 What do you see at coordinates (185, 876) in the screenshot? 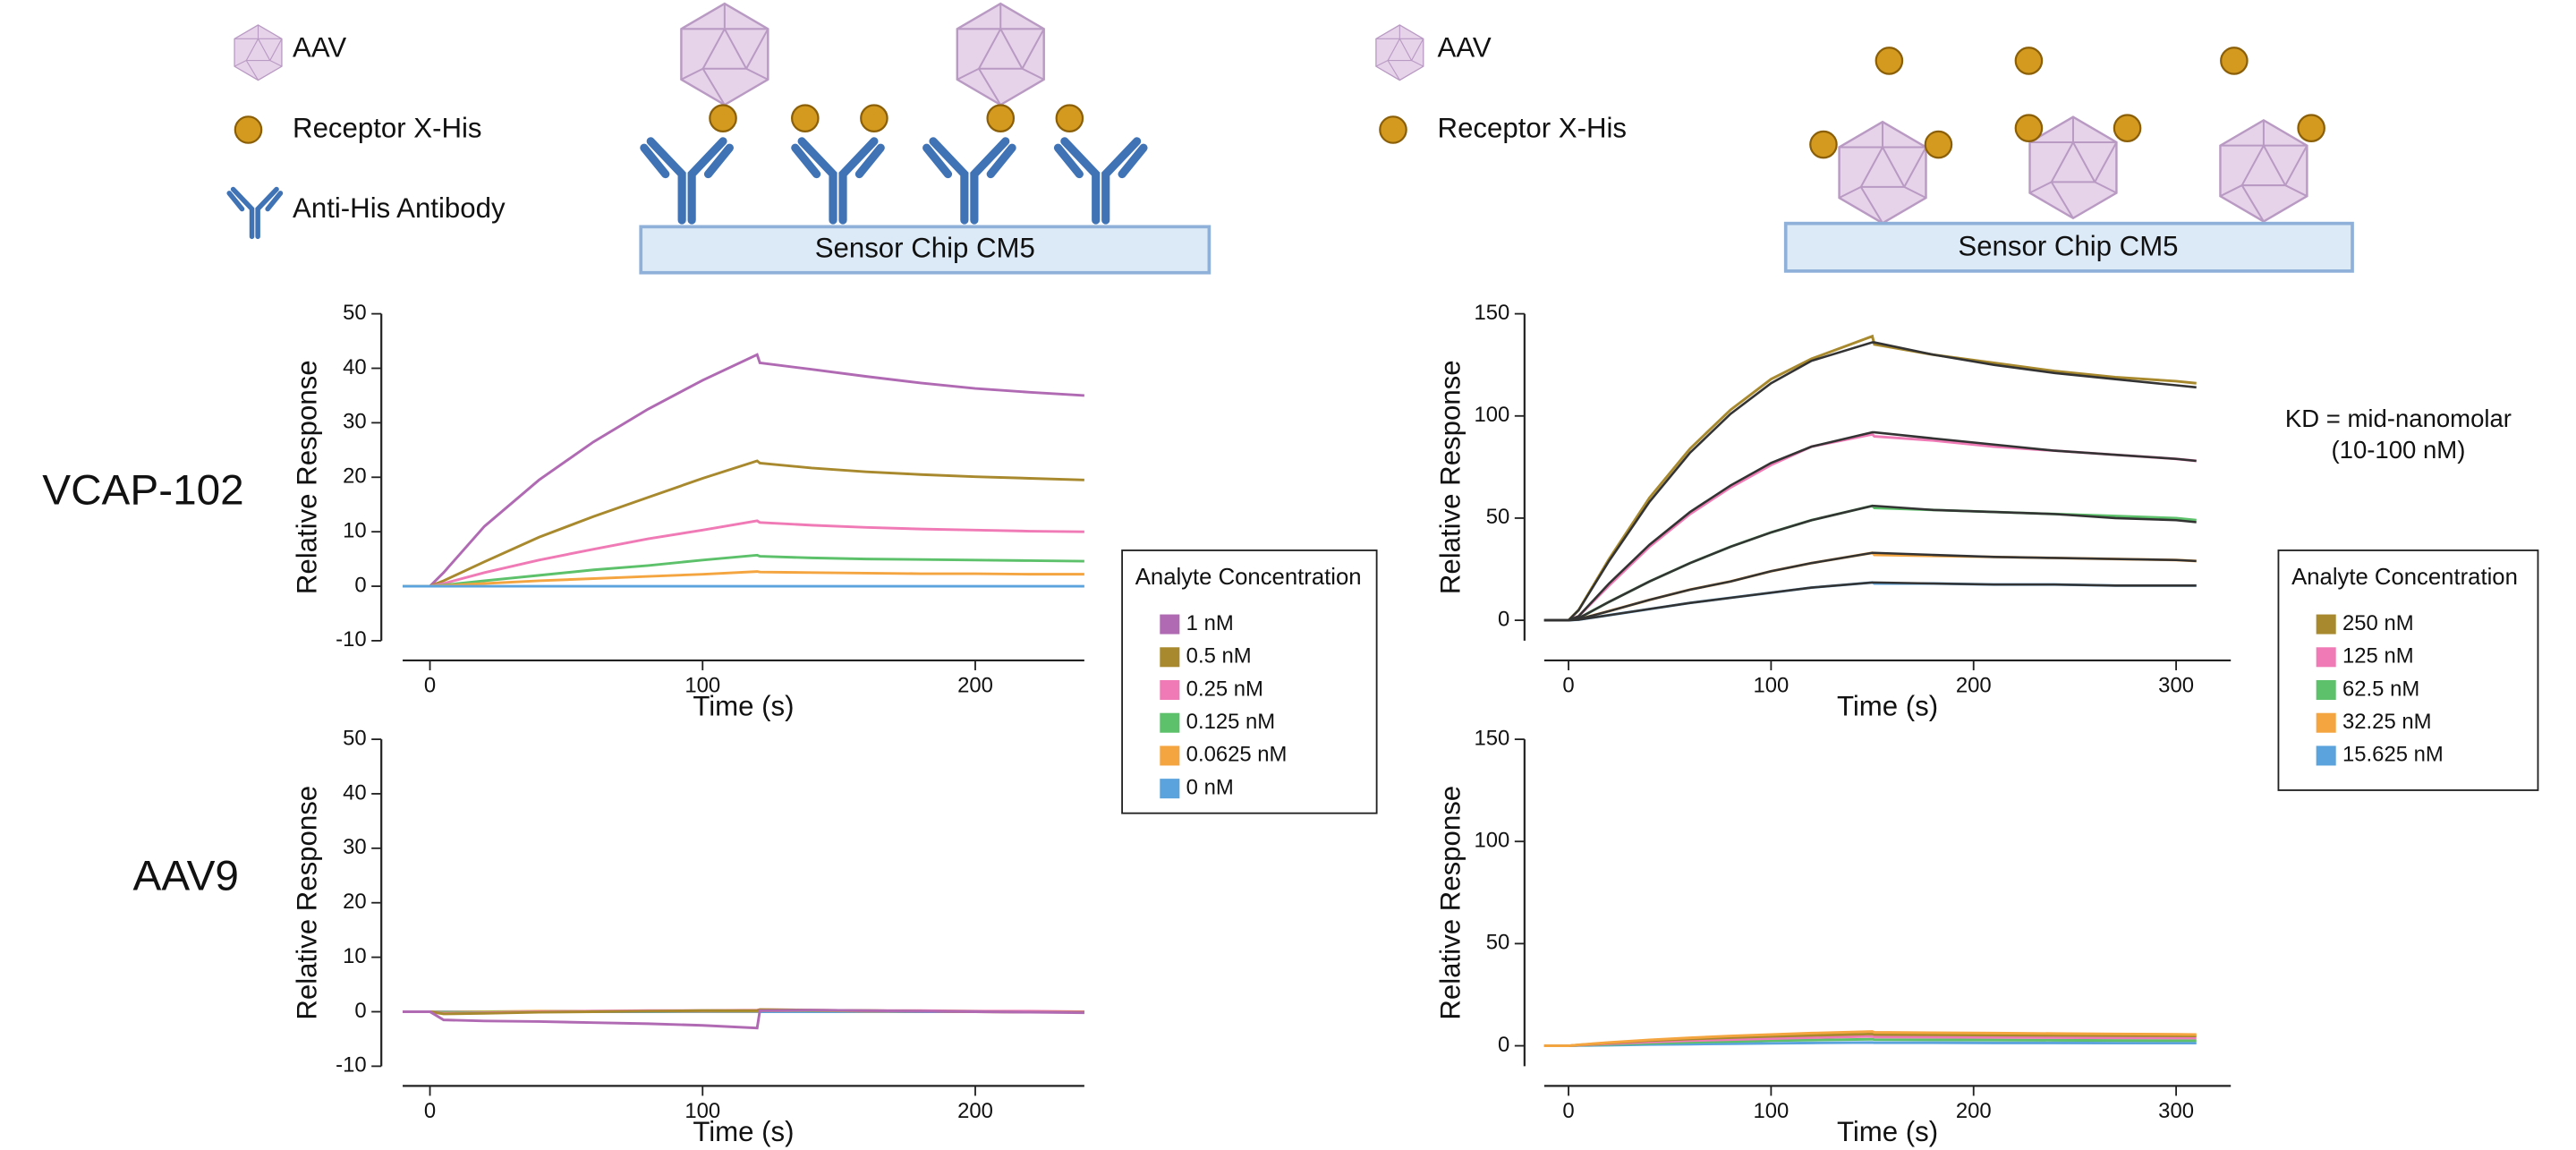
I see `row-label: AAV9` at bounding box center [185, 876].